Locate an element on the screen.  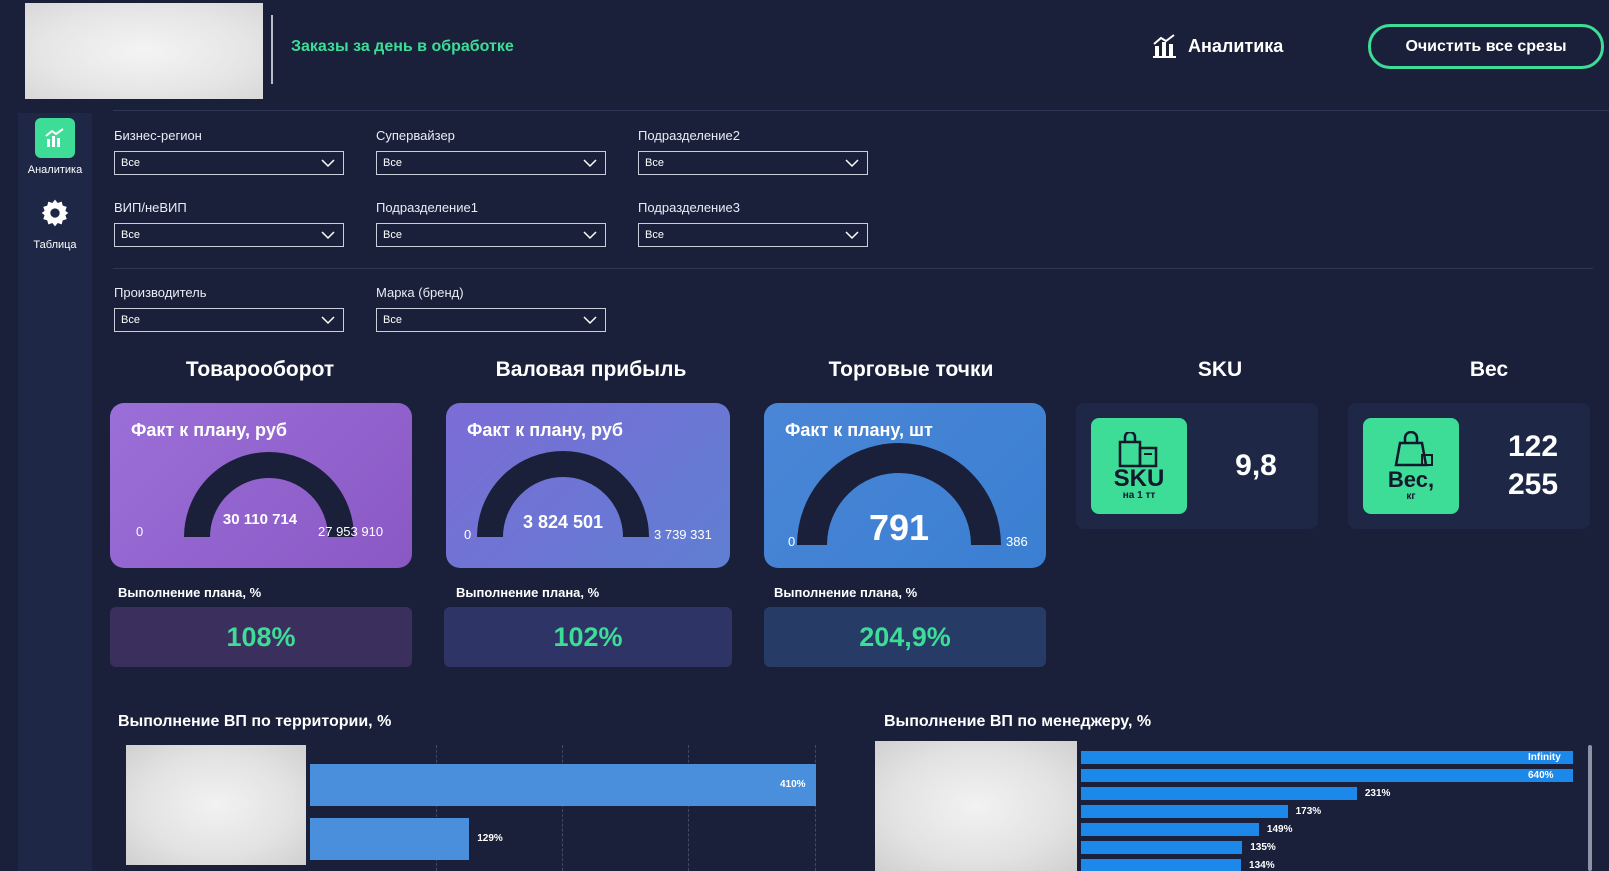
sidebar-item-table: Таблица is located at coordinates (55, 222).